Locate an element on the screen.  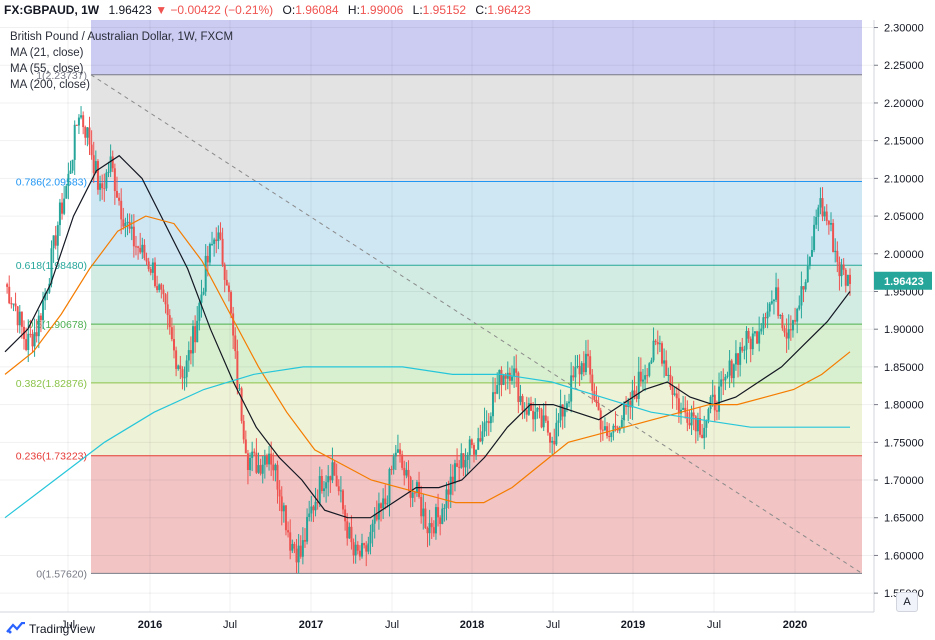
legend-ma21: MA (21, close) is located at coordinates (47, 53).